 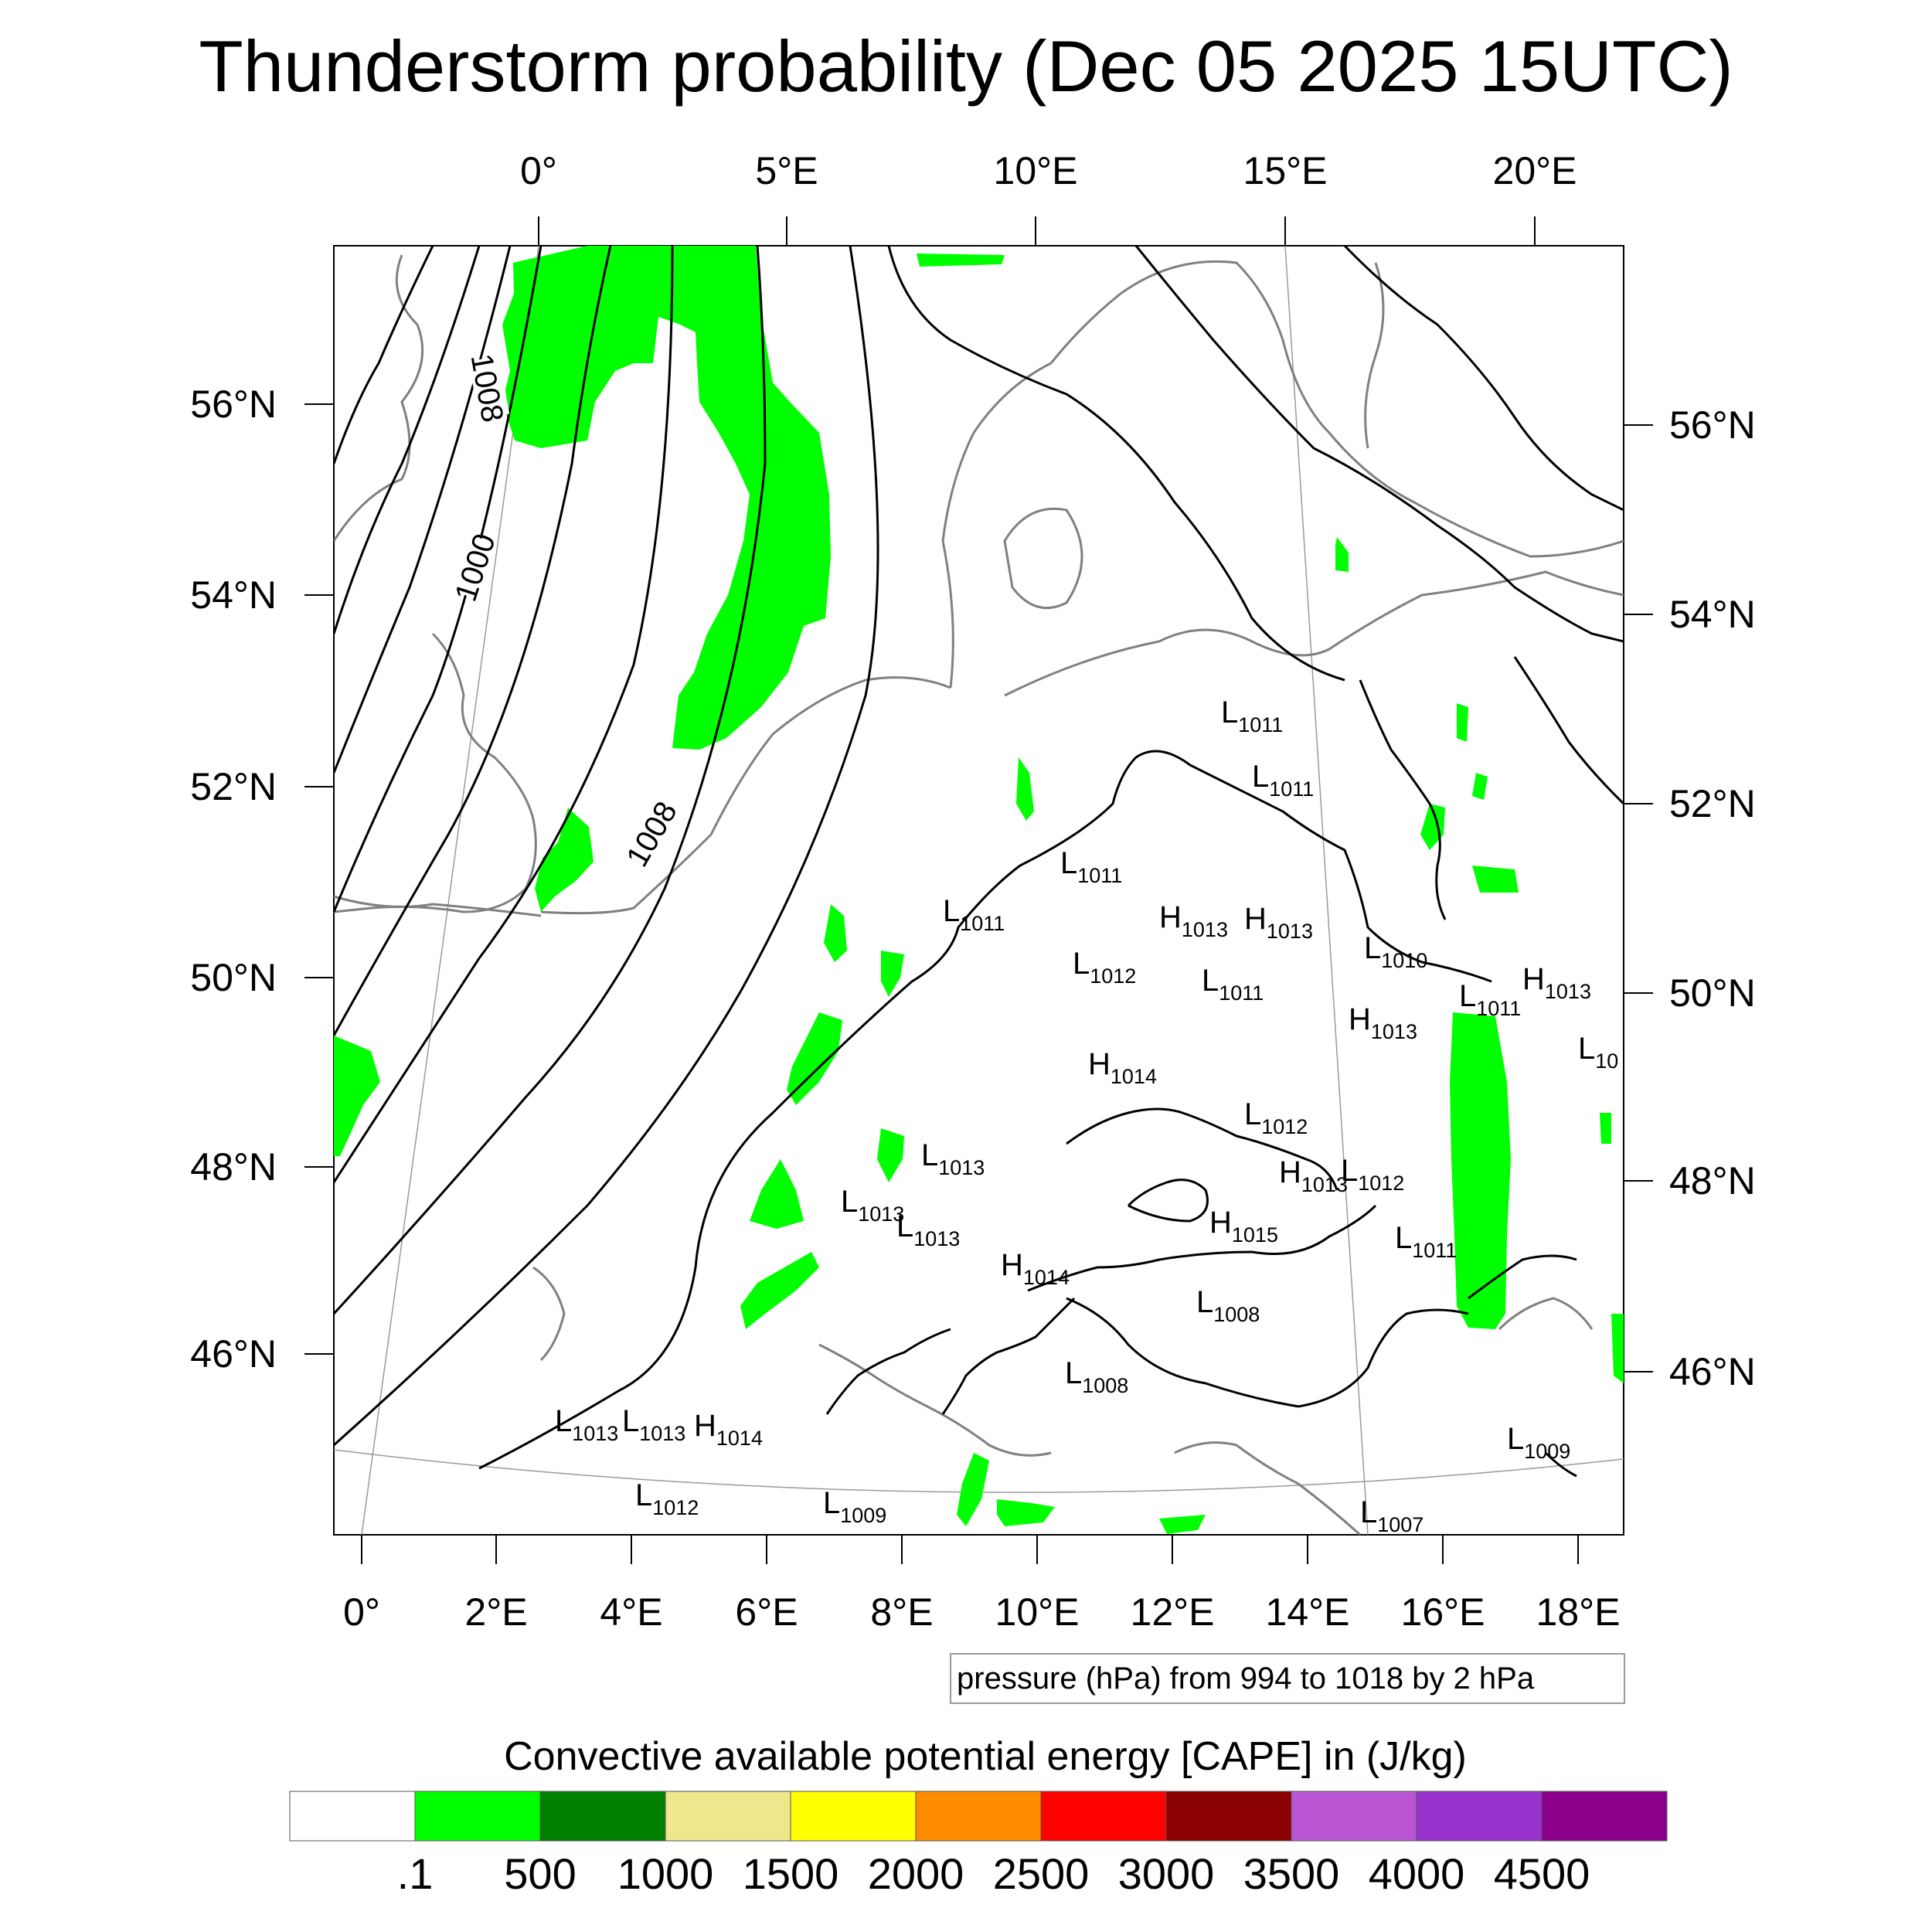 What do you see at coordinates (1375, 355) in the screenshot?
I see `coastline-gotland` at bounding box center [1375, 355].